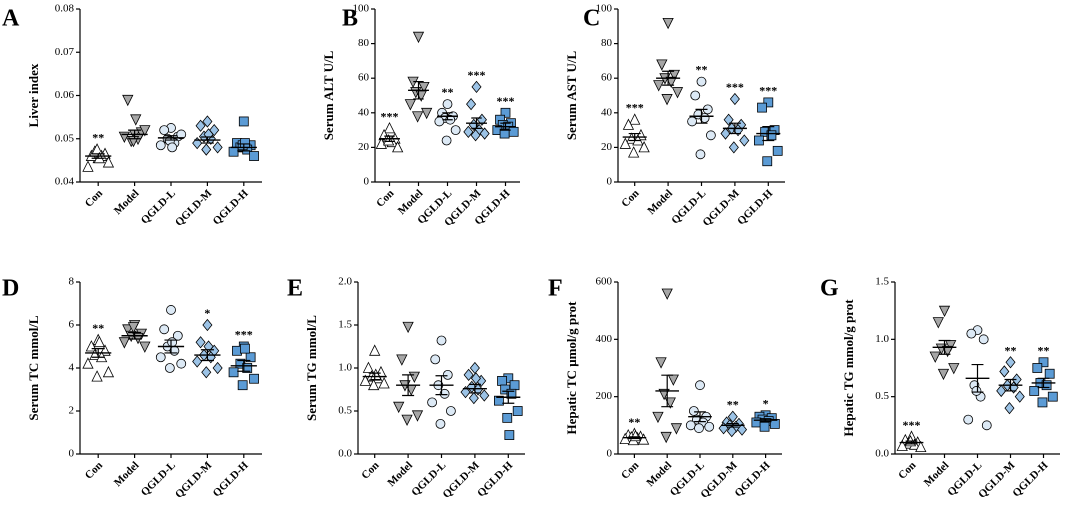  I want to click on y-tick-label: 2, so click(72, 411).